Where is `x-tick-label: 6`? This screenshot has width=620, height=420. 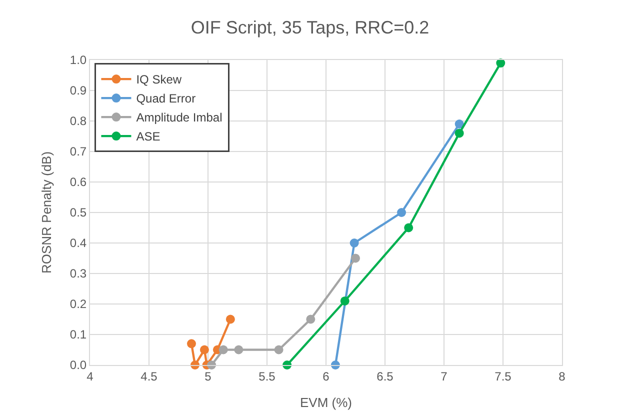 x-tick-label: 6 is located at coordinates (326, 376).